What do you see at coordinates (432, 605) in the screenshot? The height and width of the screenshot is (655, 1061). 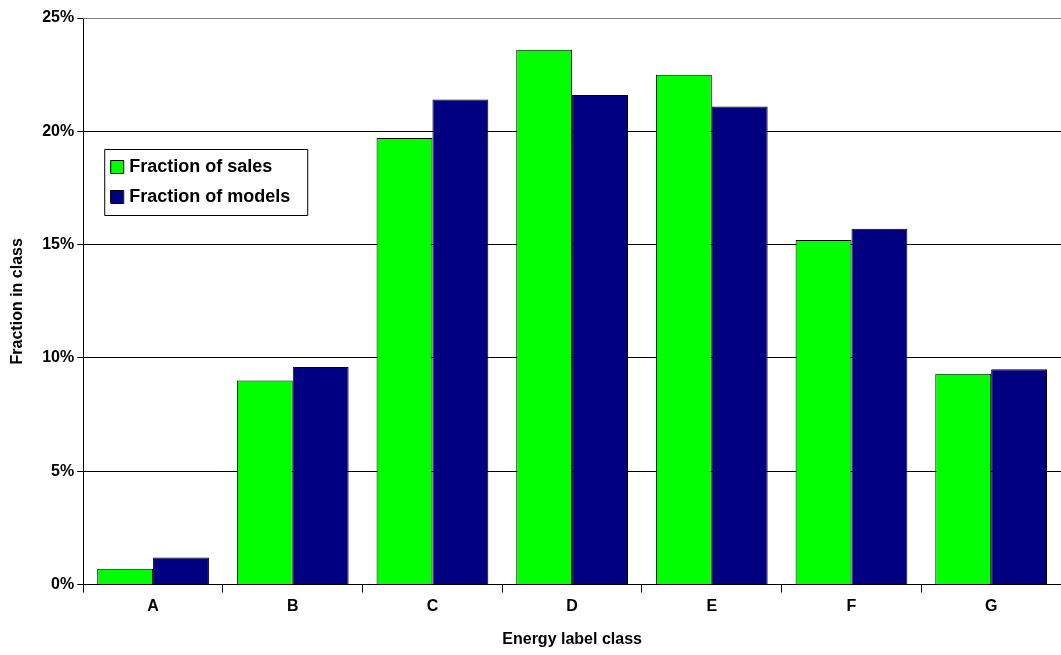 I see `x-tick-label: C` at bounding box center [432, 605].